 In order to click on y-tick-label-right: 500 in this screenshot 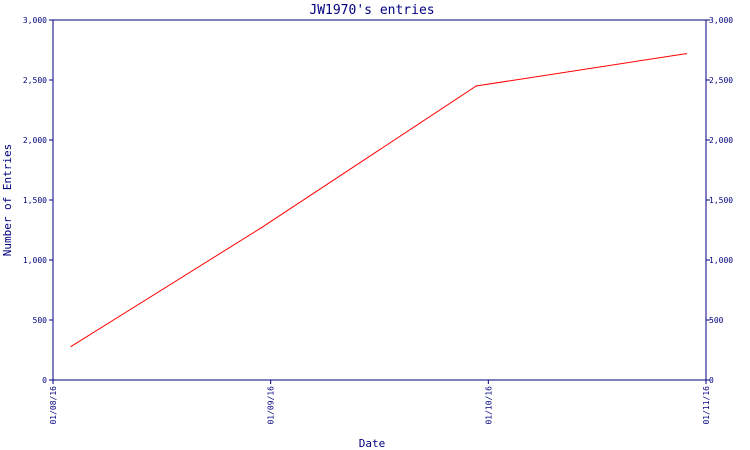, I will do `click(716, 320)`.